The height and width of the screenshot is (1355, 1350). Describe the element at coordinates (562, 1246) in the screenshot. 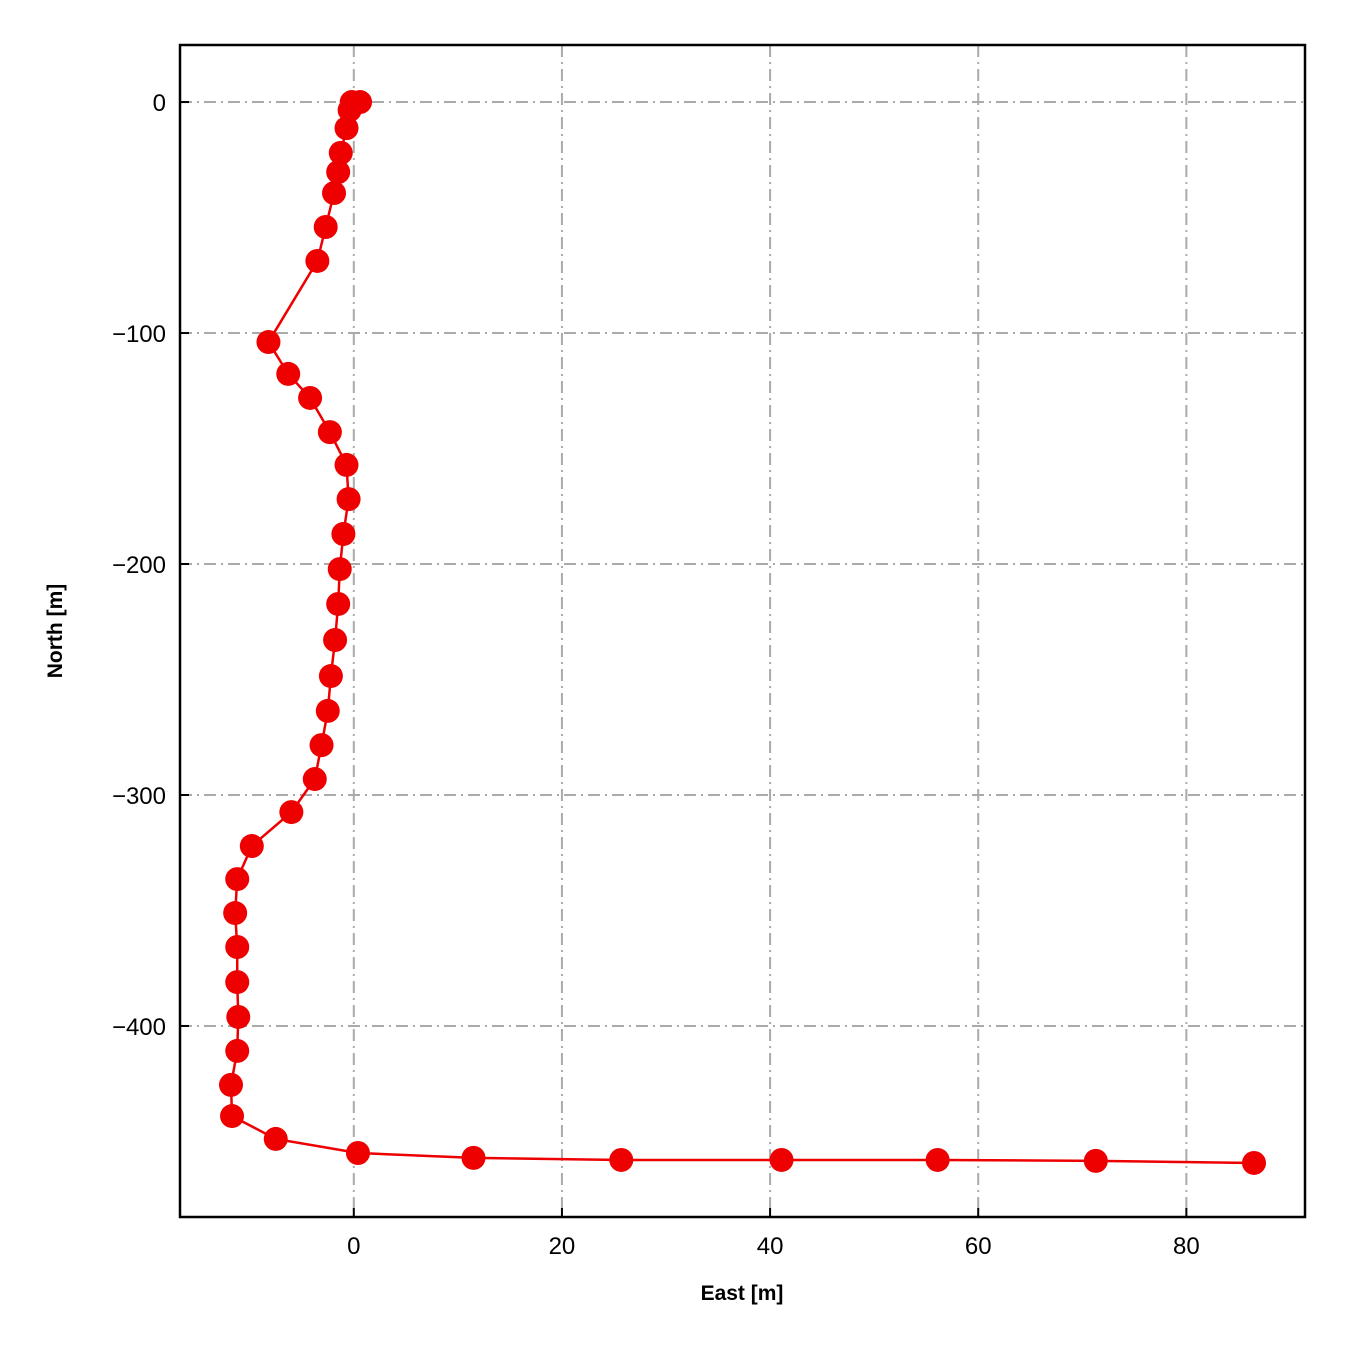

I see `x-tick-label: 20` at that location.